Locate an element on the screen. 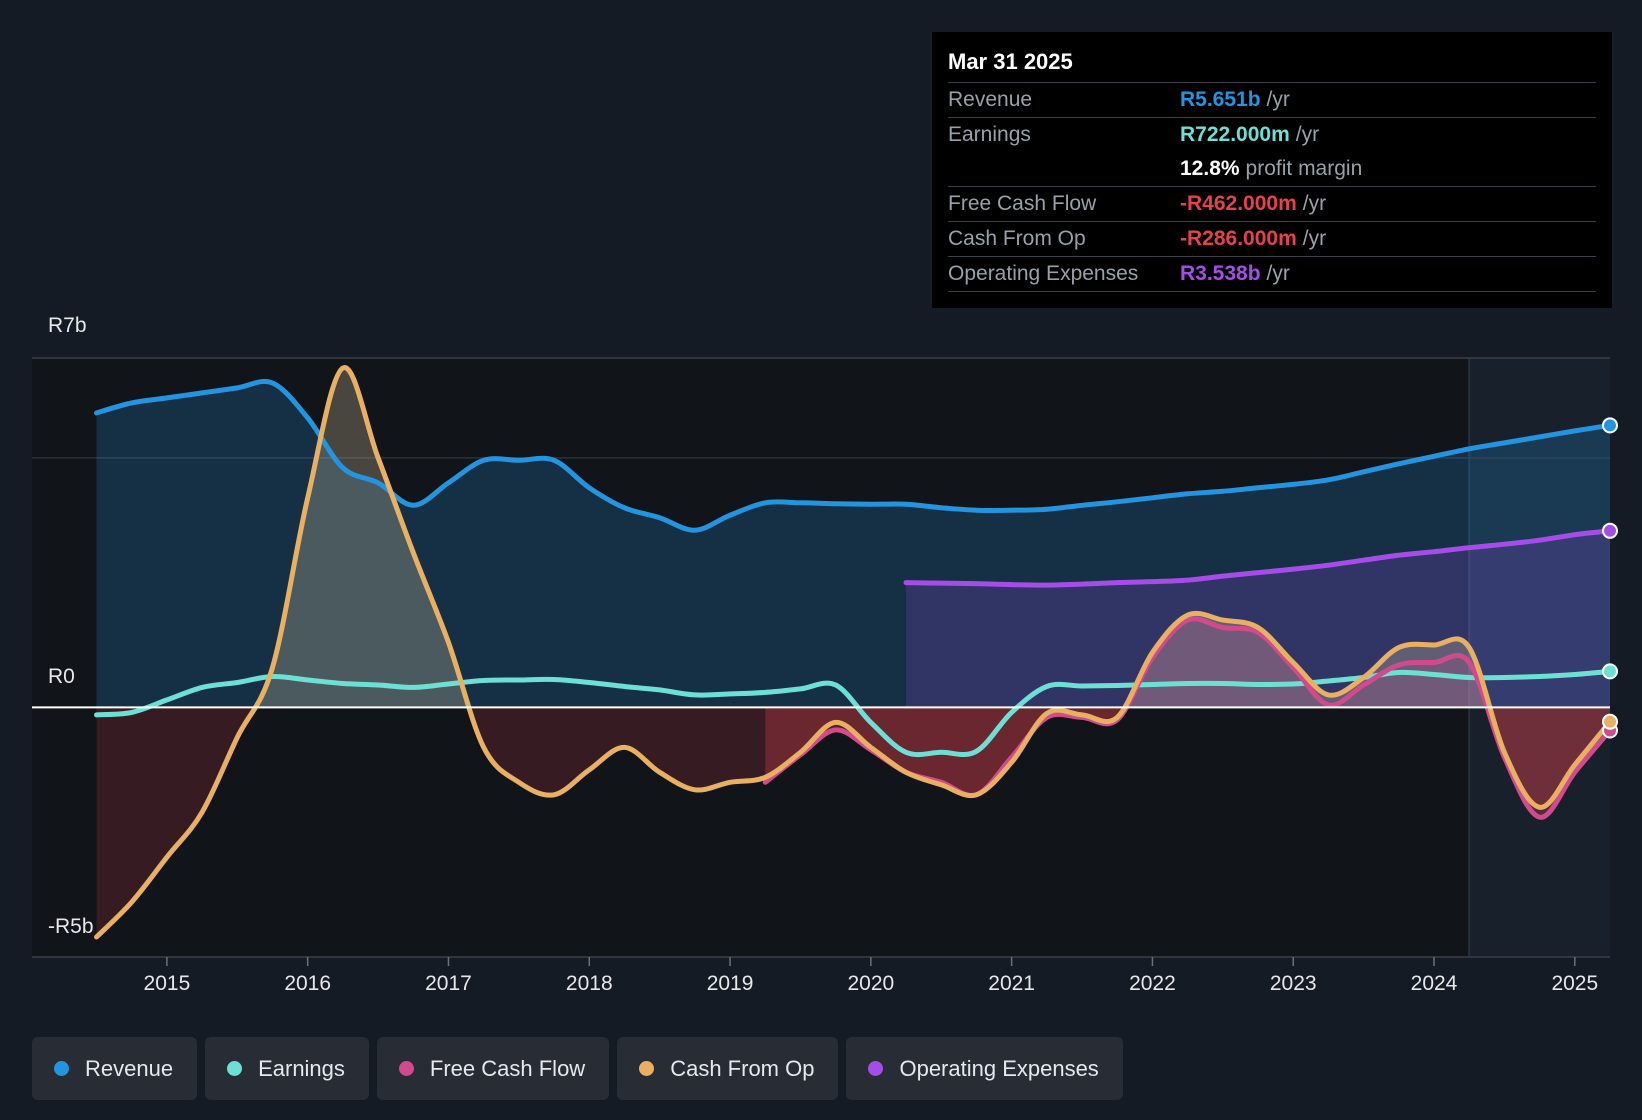 This screenshot has width=1642, height=1120. tooltip-value: 12.8% is located at coordinates (1210, 168).